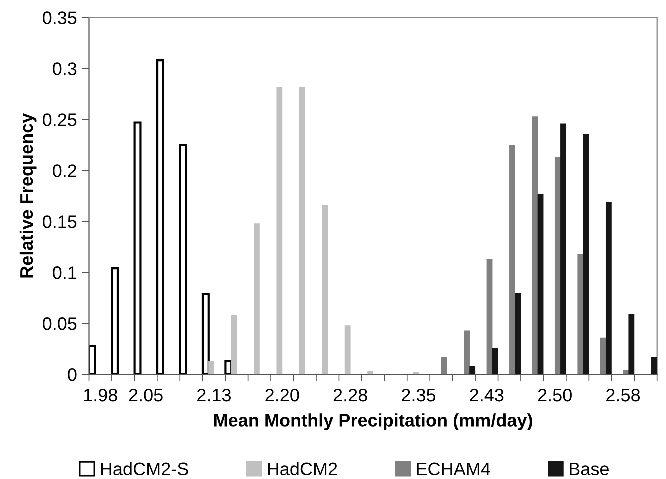 The height and width of the screenshot is (479, 666). What do you see at coordinates (146, 395) in the screenshot?
I see `x-tick-label: 2.05` at bounding box center [146, 395].